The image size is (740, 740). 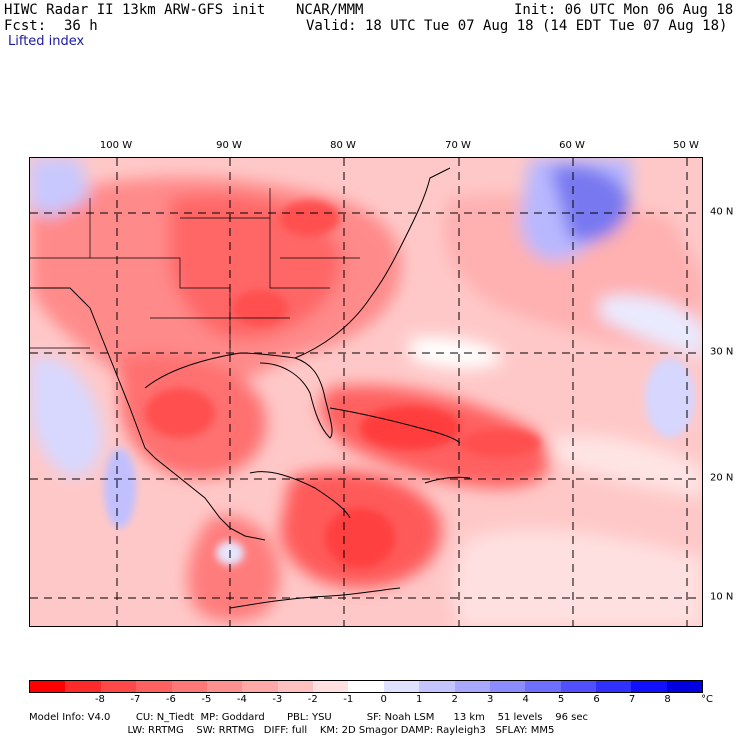 I want to click on colorbar-tick-label: 0, so click(x=383, y=699).